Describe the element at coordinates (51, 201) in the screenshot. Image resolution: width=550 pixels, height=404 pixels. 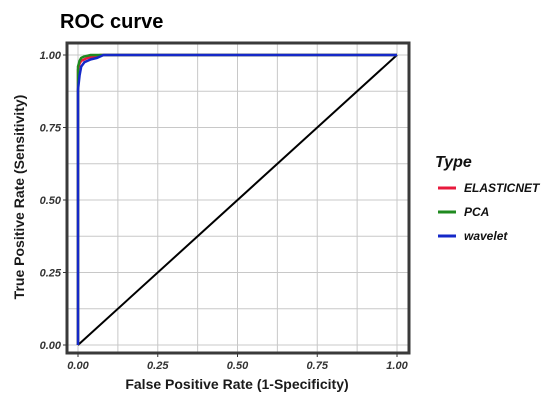
I see `y-tick-label: 0.50` at that location.